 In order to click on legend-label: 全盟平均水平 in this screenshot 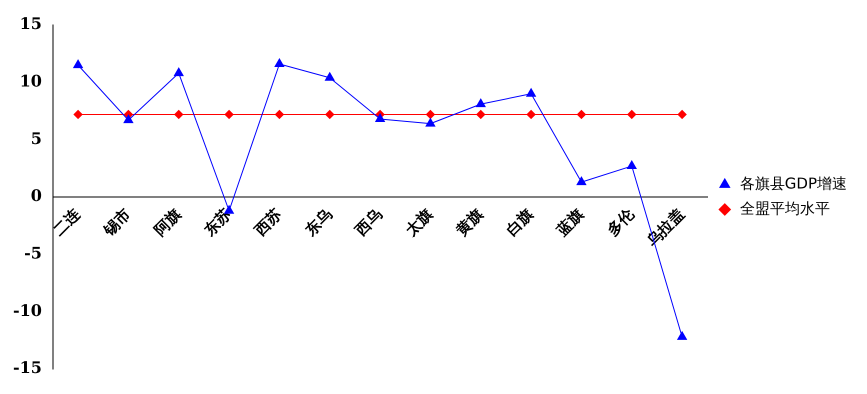, I will do `click(785, 208)`.